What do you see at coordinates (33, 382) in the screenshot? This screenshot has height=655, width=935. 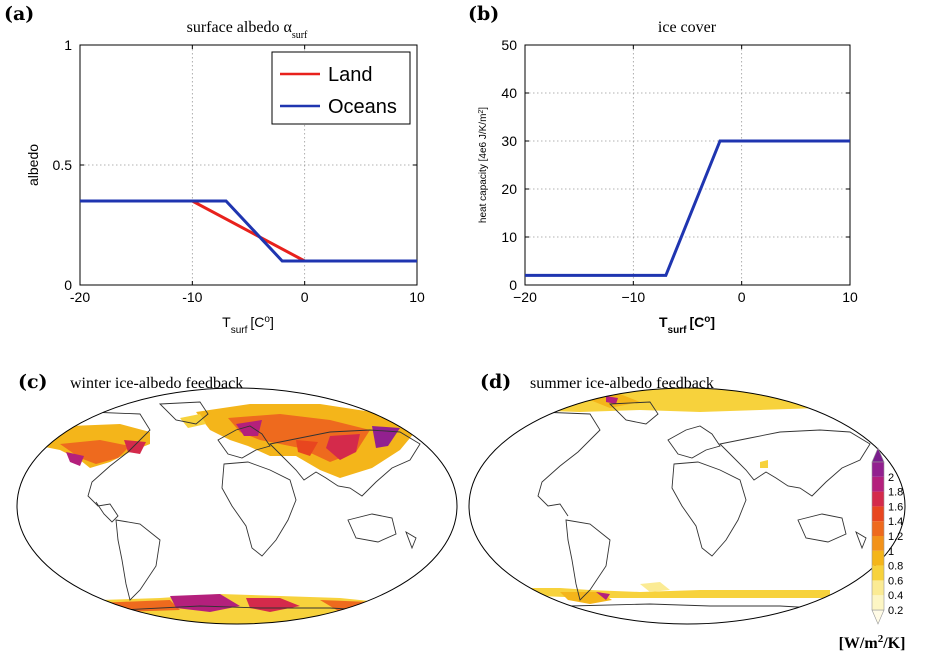 I see `panel-c-label: (c)` at bounding box center [33, 382].